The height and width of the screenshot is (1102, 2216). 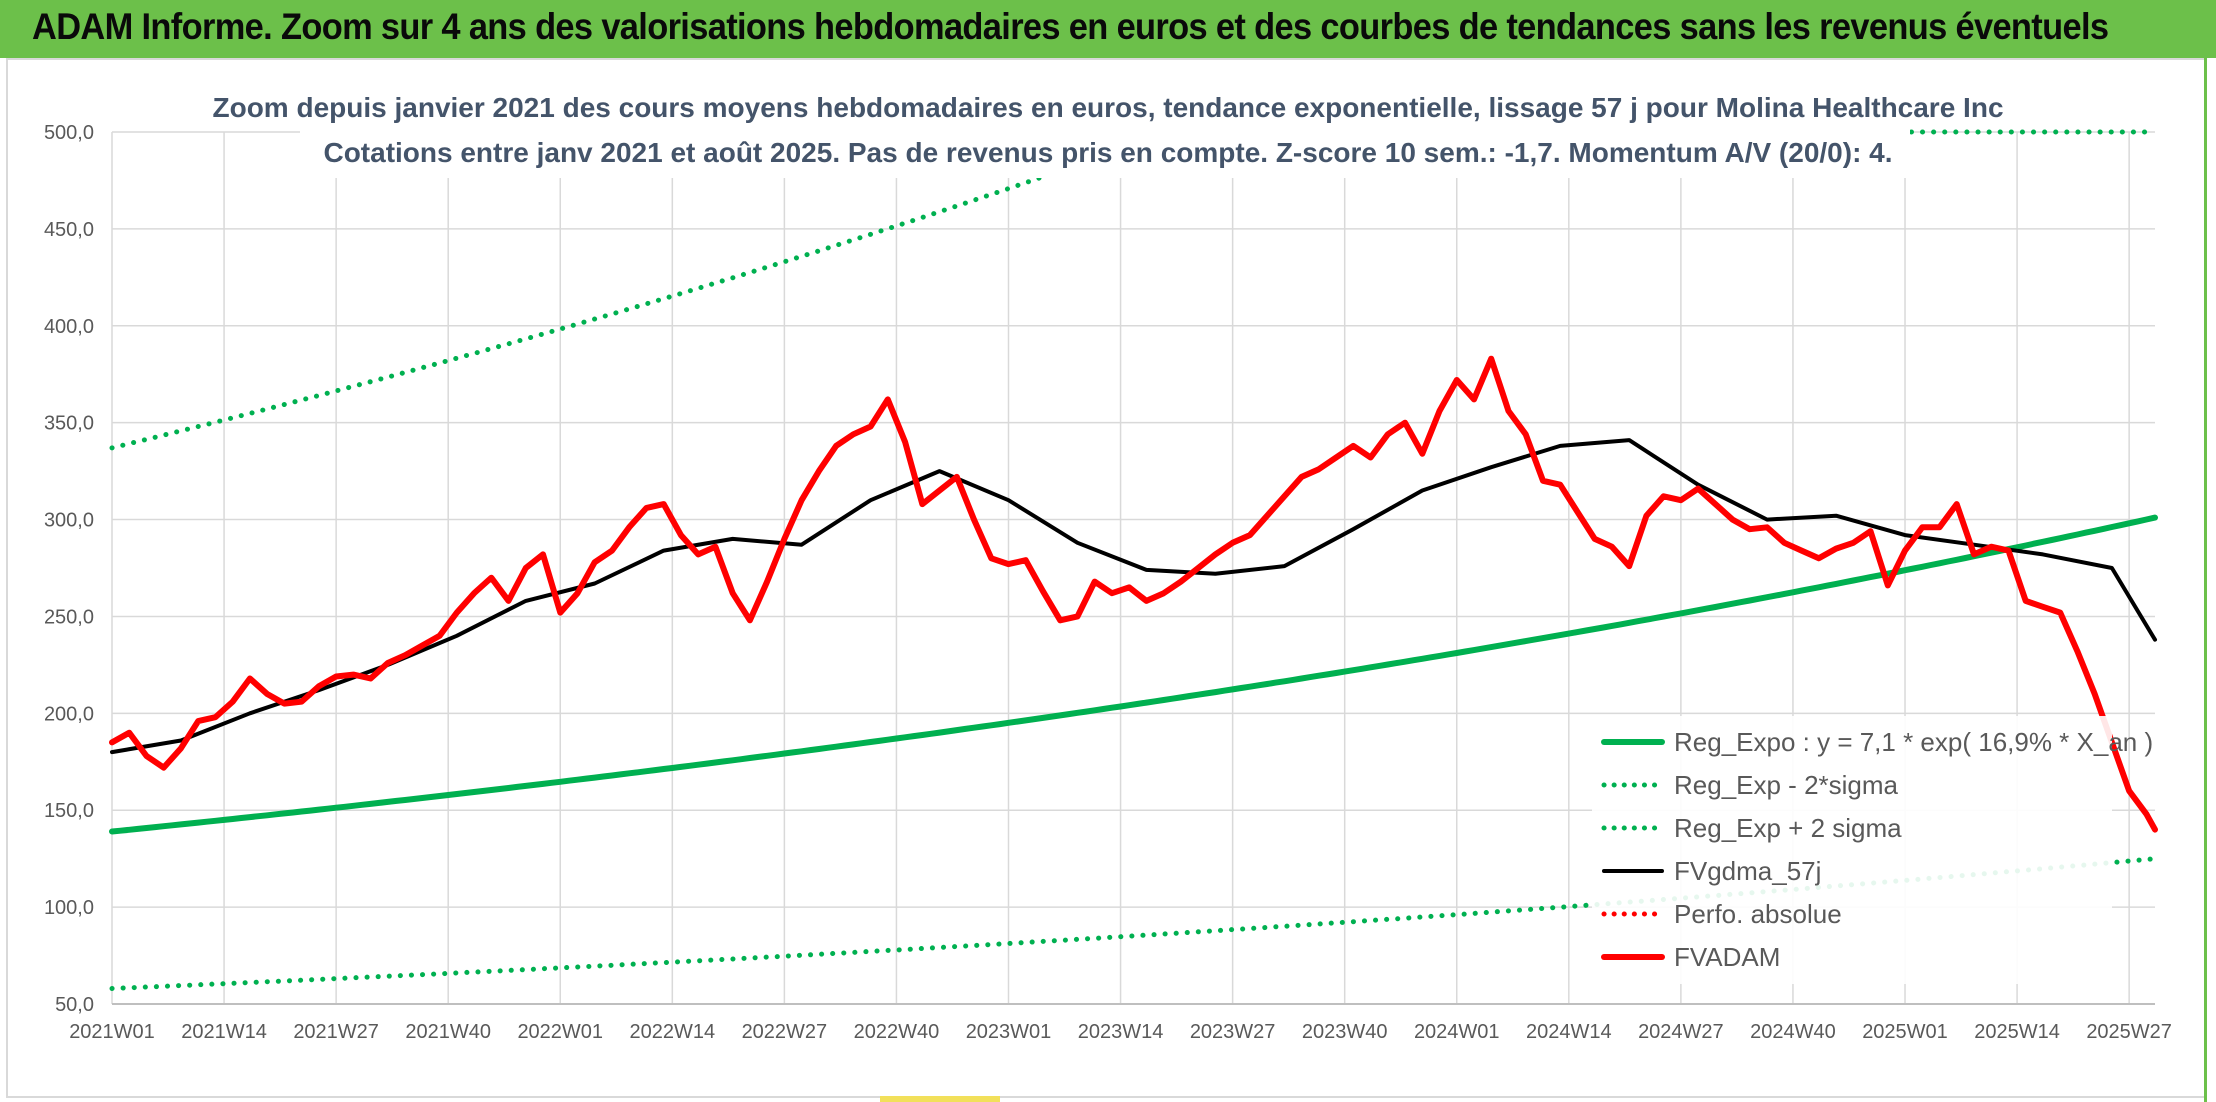 What do you see at coordinates (1457, 1032) in the screenshot?
I see `x-tick-label: 2024W01` at bounding box center [1457, 1032].